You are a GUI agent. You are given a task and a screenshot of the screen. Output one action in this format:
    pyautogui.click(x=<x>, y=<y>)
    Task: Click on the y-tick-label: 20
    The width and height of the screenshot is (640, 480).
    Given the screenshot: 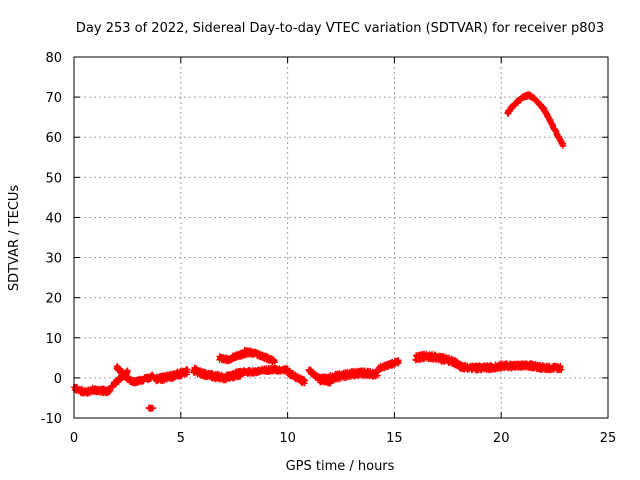 What is the action you would take?
    pyautogui.click(x=53, y=299)
    